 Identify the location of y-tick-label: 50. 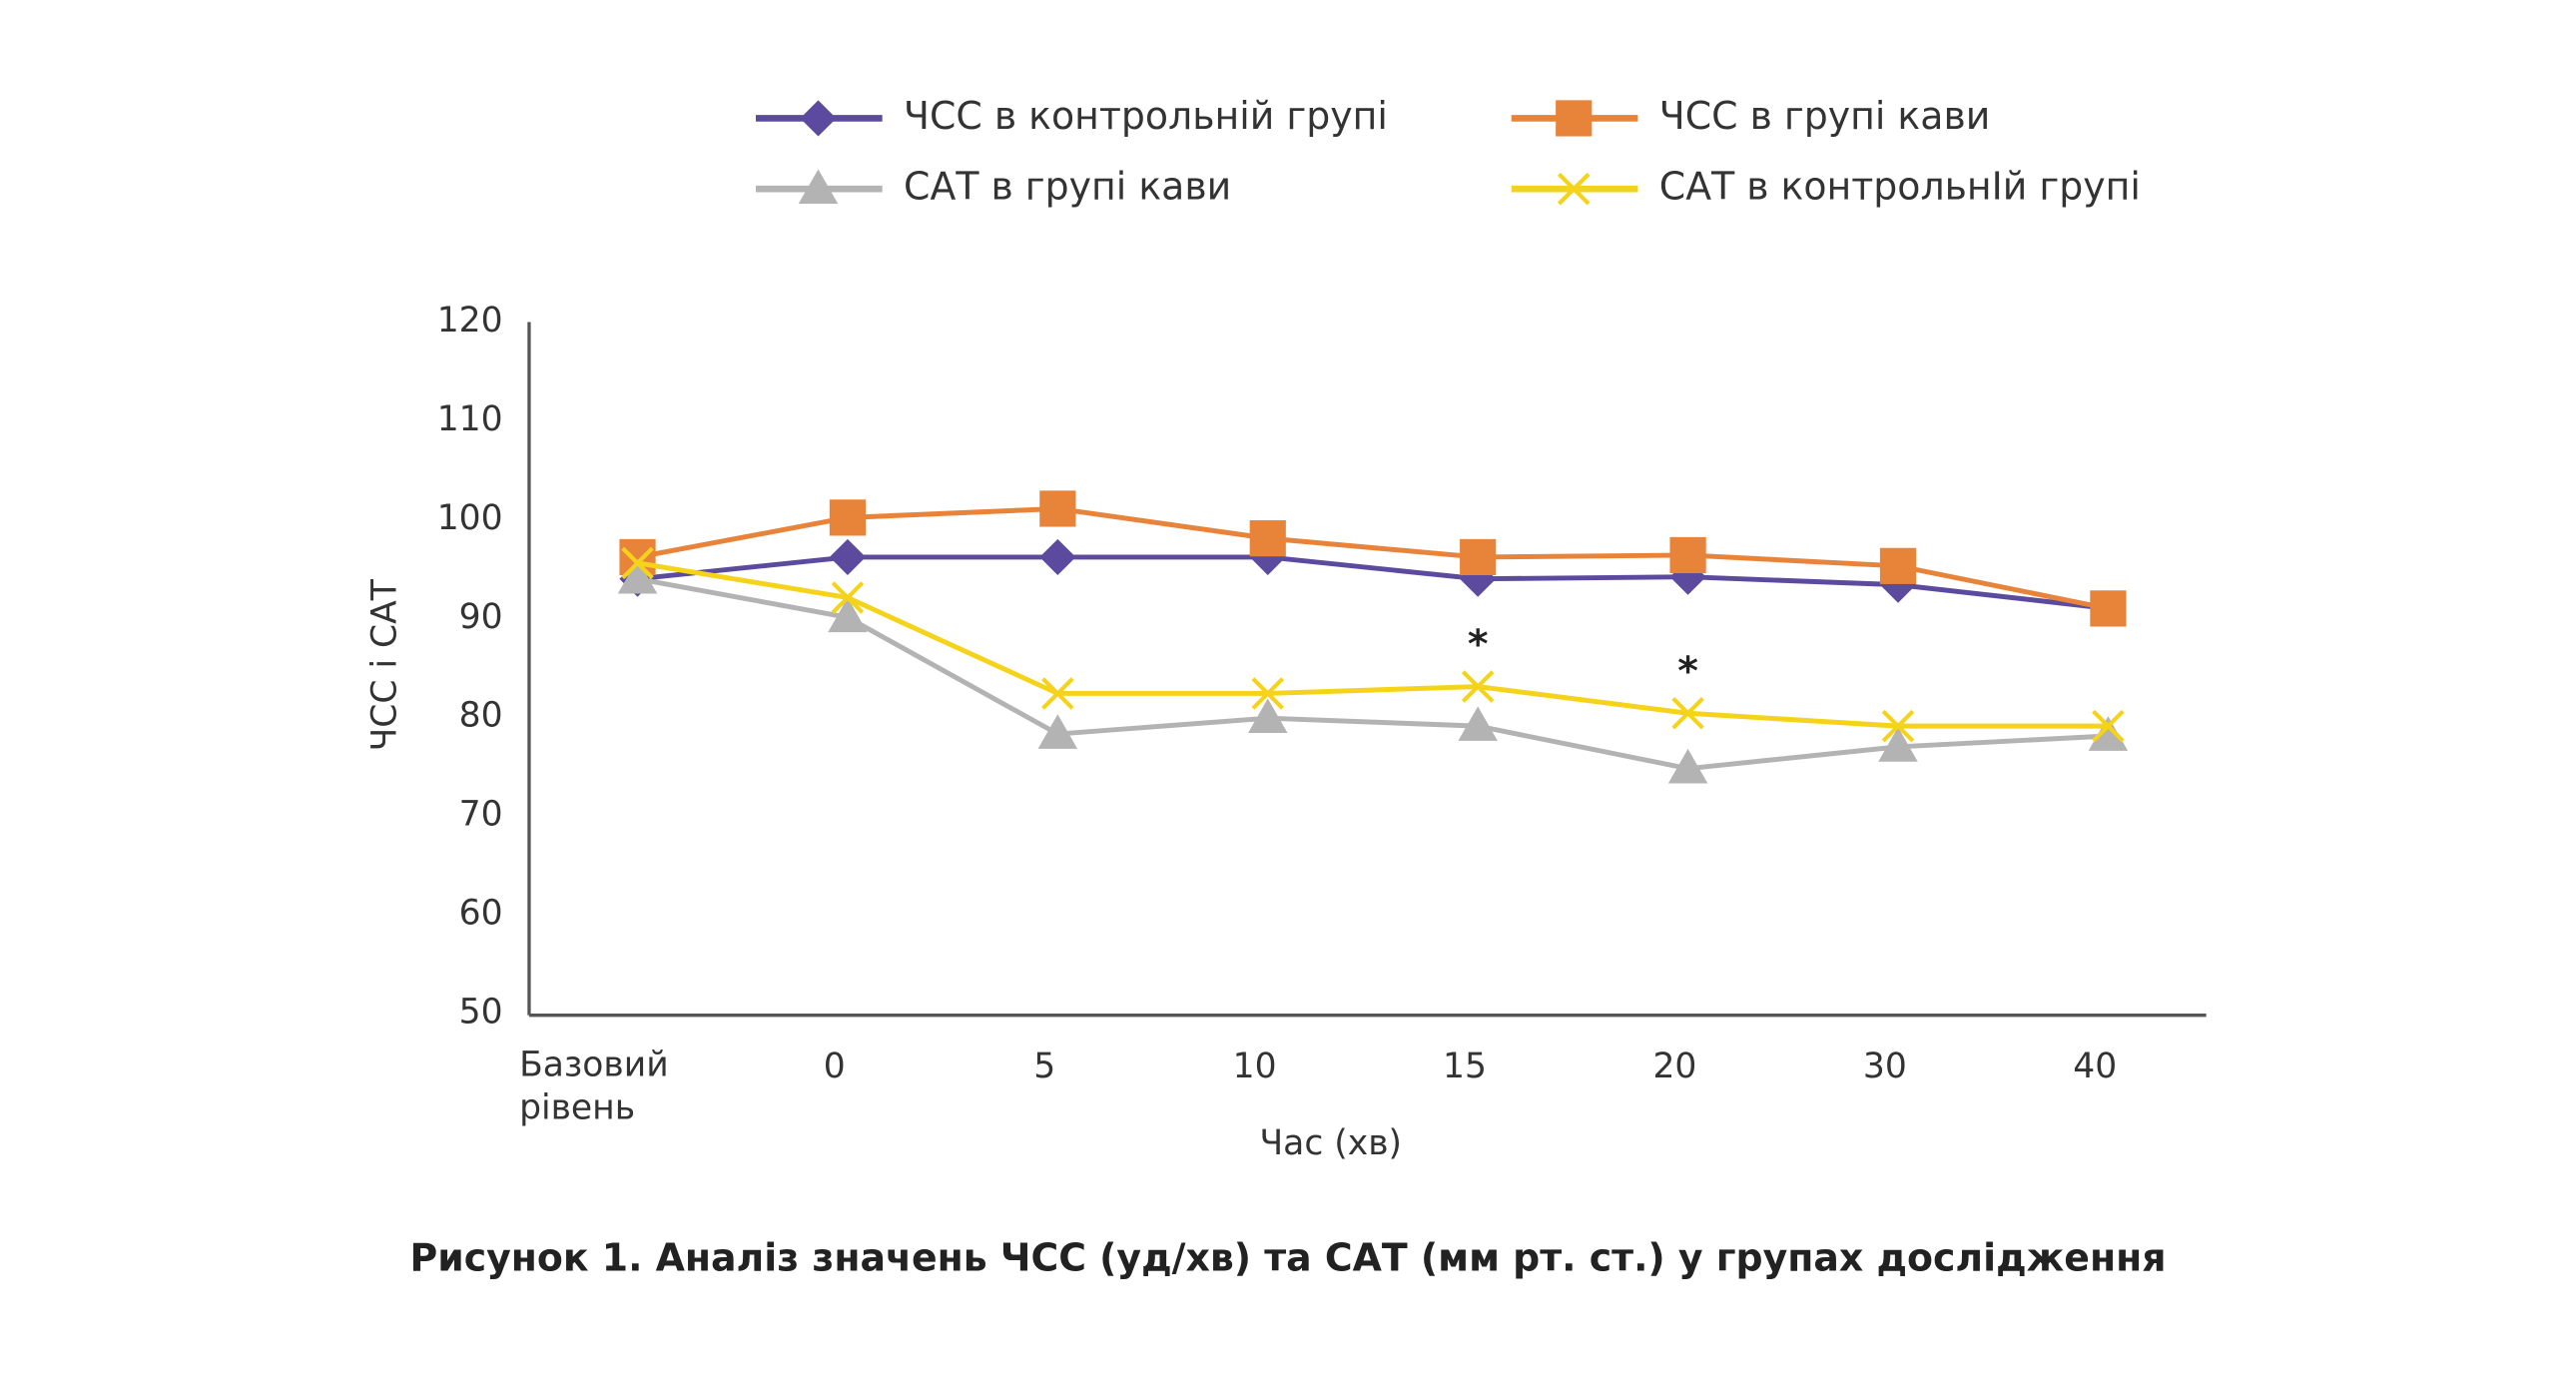
(481, 1013).